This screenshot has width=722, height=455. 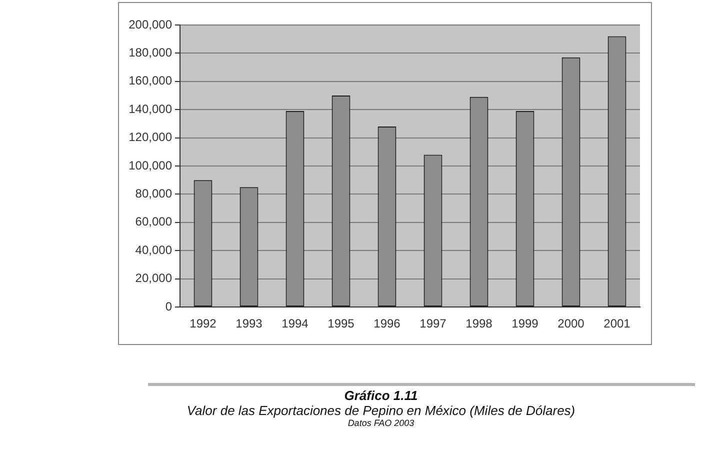 What do you see at coordinates (387, 323) in the screenshot?
I see `x-tick-label: 1996` at bounding box center [387, 323].